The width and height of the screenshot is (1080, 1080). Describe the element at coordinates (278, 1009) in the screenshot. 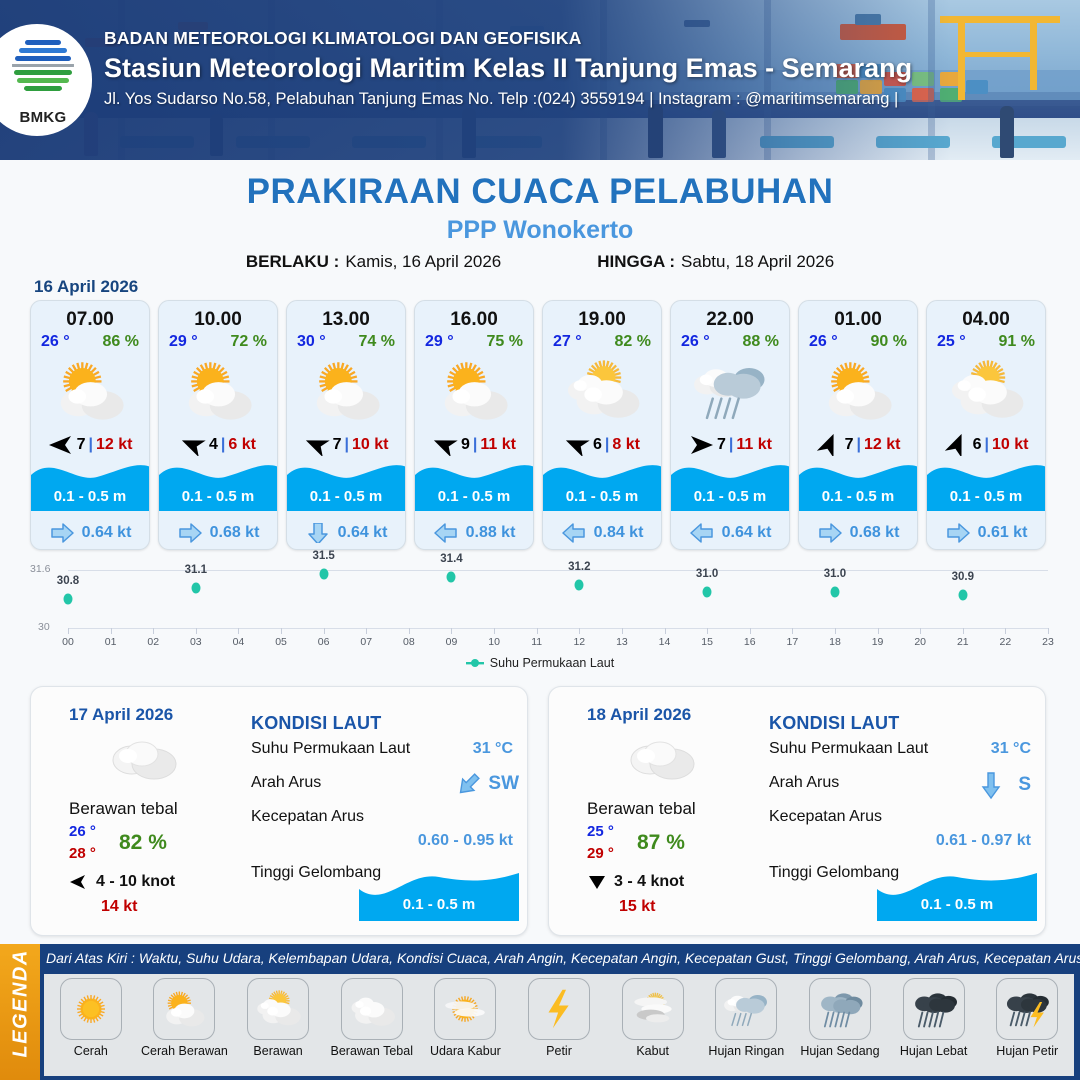

I see `legend-item-icon-berawan` at that location.